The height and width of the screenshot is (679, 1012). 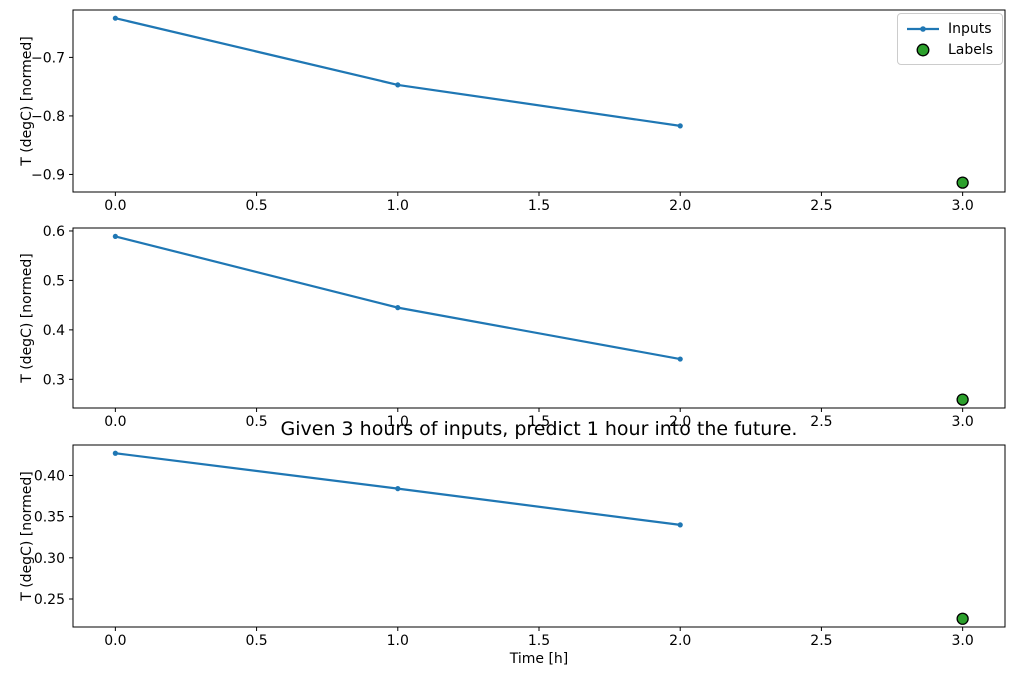 I want to click on subplot-1-ylabel: T (degC) [normed], so click(x=27, y=101).